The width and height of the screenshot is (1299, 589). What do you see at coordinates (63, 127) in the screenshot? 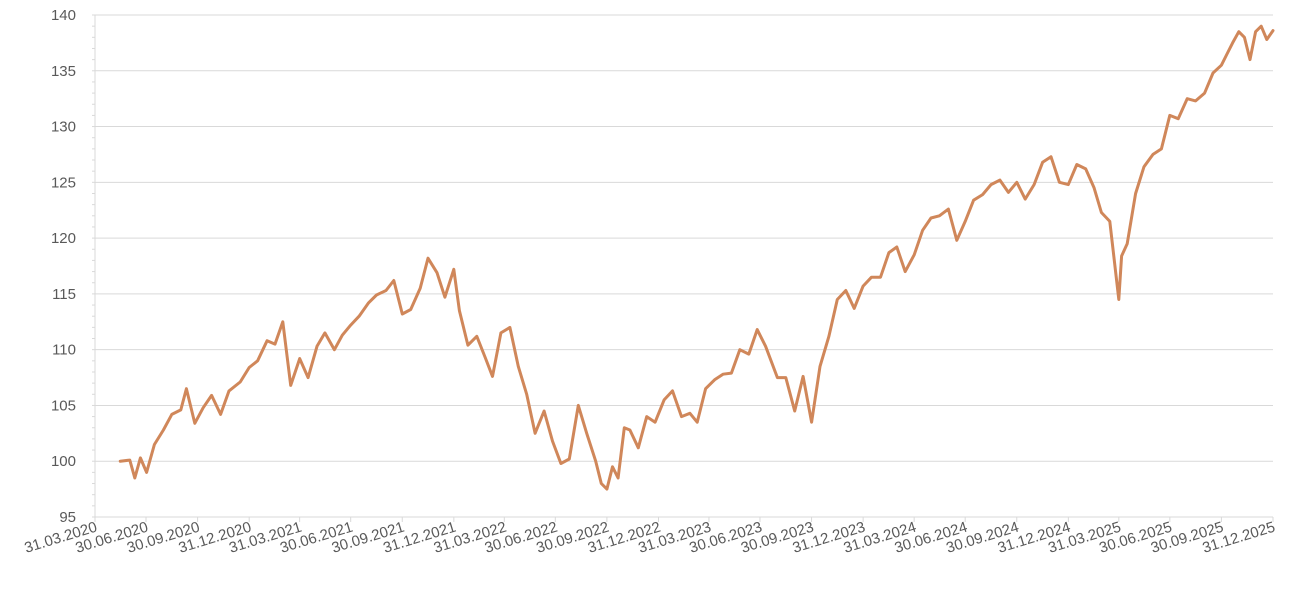
I see `y-tick-label: 130` at bounding box center [63, 127].